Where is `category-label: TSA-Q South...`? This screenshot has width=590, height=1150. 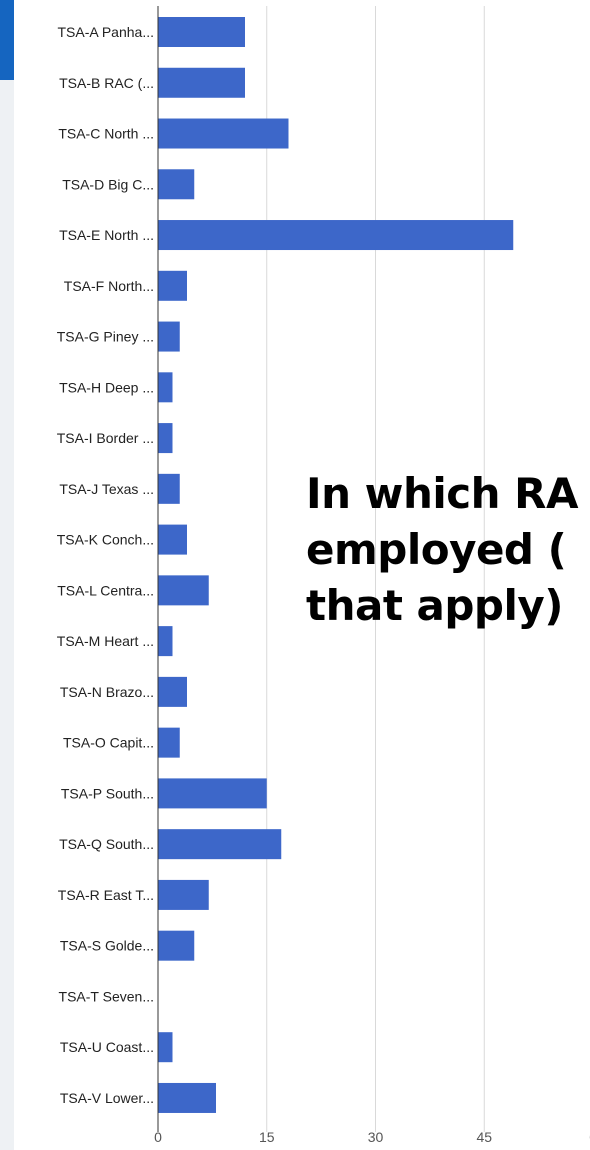 category-label: TSA-Q South... is located at coordinates (106, 844).